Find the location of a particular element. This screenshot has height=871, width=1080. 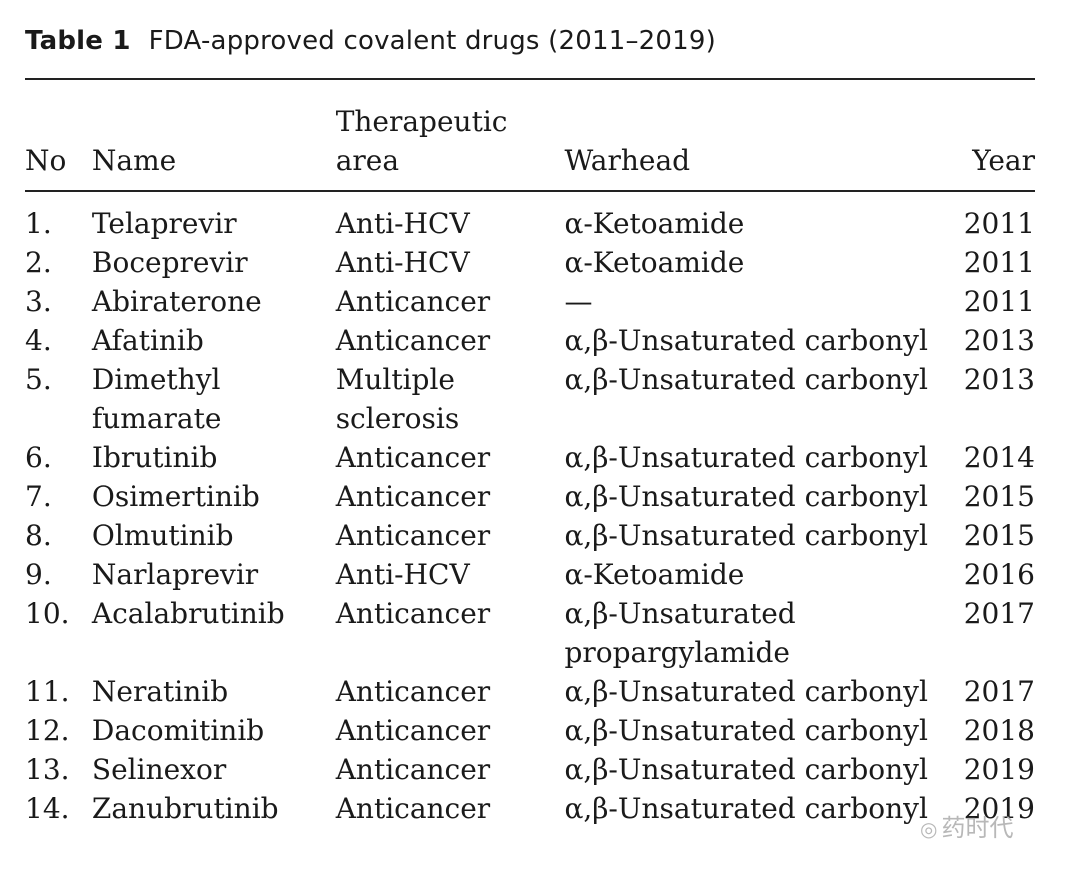

cell-no: 12. is located at coordinates (47, 730).